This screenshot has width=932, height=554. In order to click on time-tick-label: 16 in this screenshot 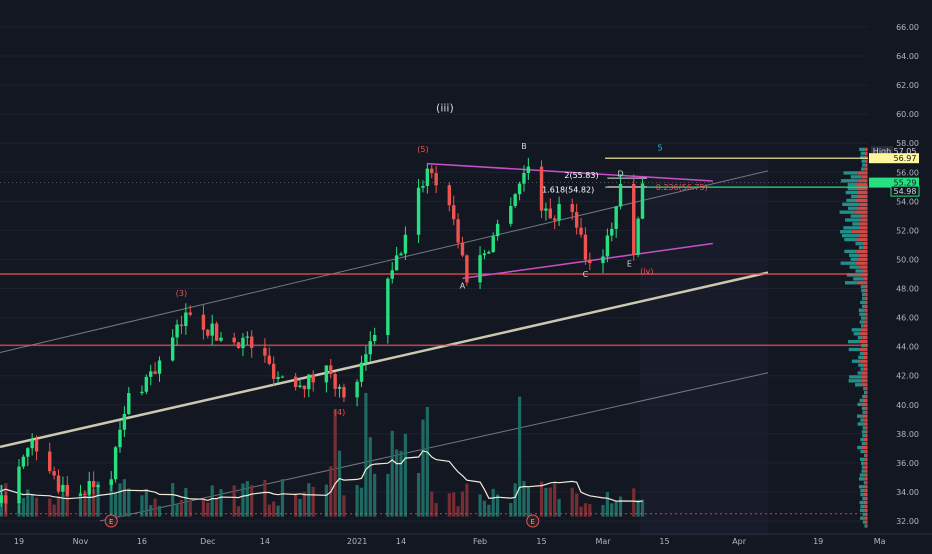, I will do `click(142, 541)`.